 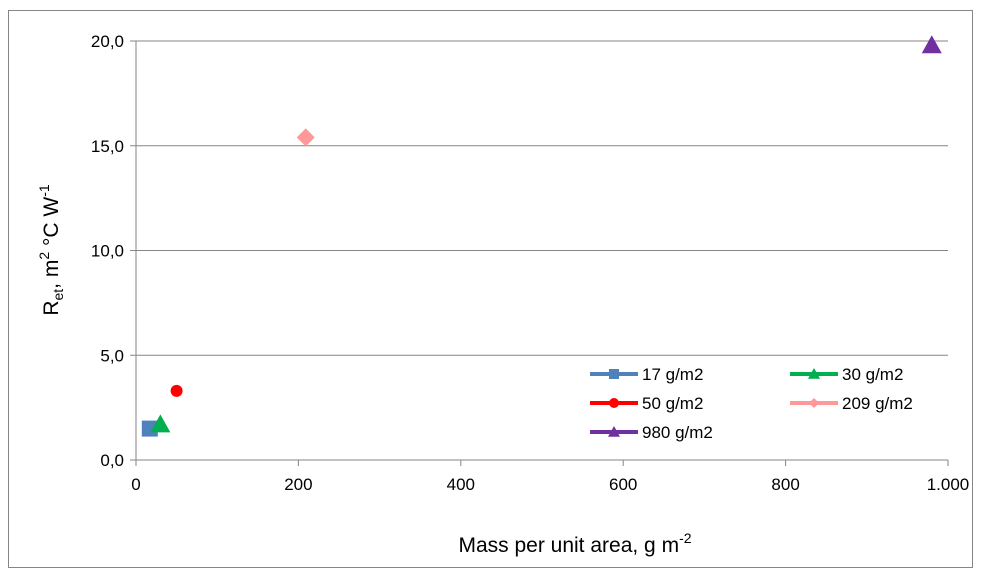 I want to click on legend-entry: 30 g/m2, so click(x=846, y=374).